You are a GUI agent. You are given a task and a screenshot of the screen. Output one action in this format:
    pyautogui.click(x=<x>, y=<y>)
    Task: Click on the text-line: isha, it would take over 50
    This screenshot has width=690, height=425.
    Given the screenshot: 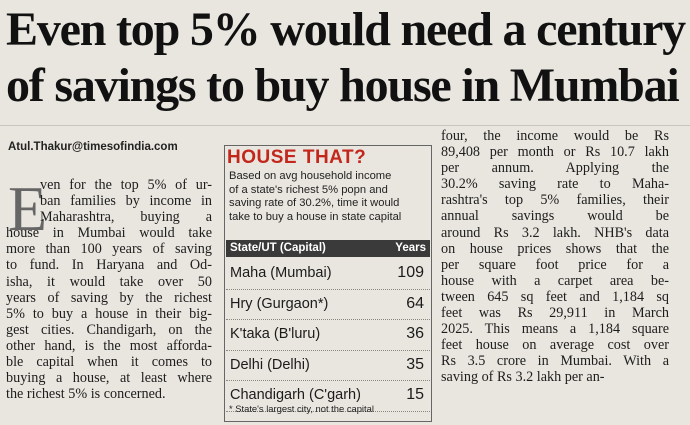 What is the action you would take?
    pyautogui.click(x=109, y=281)
    